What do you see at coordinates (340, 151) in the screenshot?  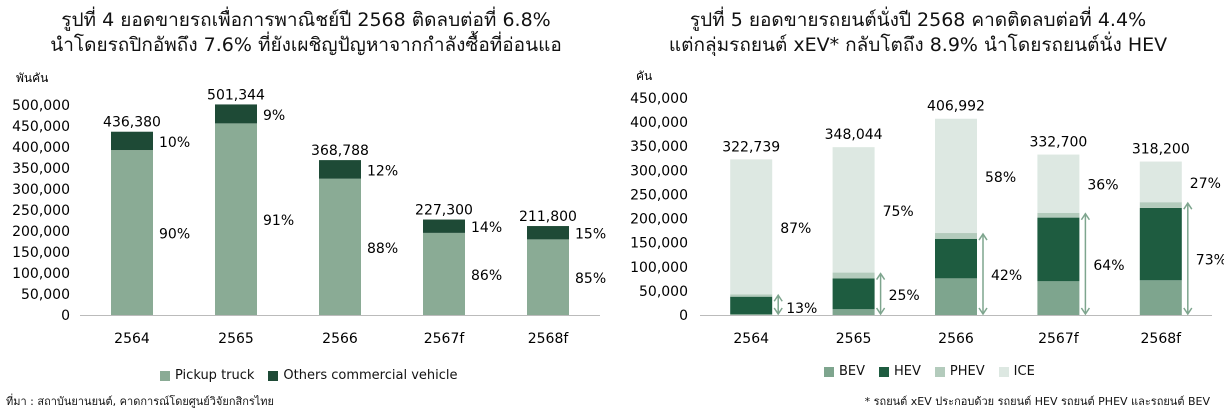 I see `total-value-label: 368,788` at bounding box center [340, 151].